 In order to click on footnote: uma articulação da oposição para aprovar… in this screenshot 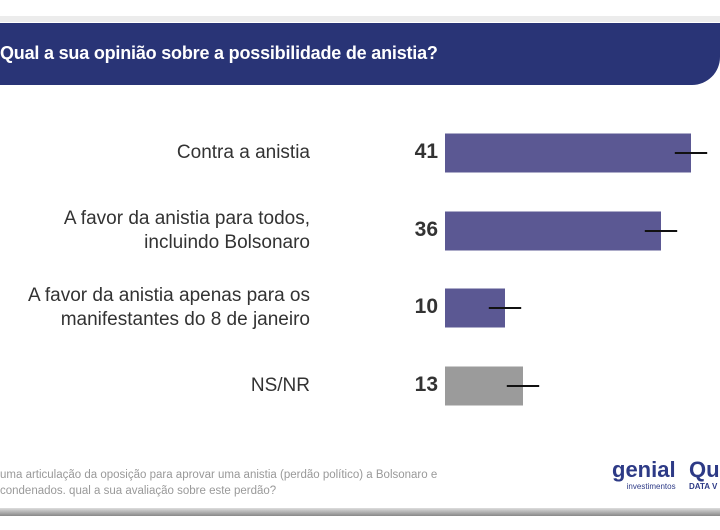, I will do `click(218, 483)`.